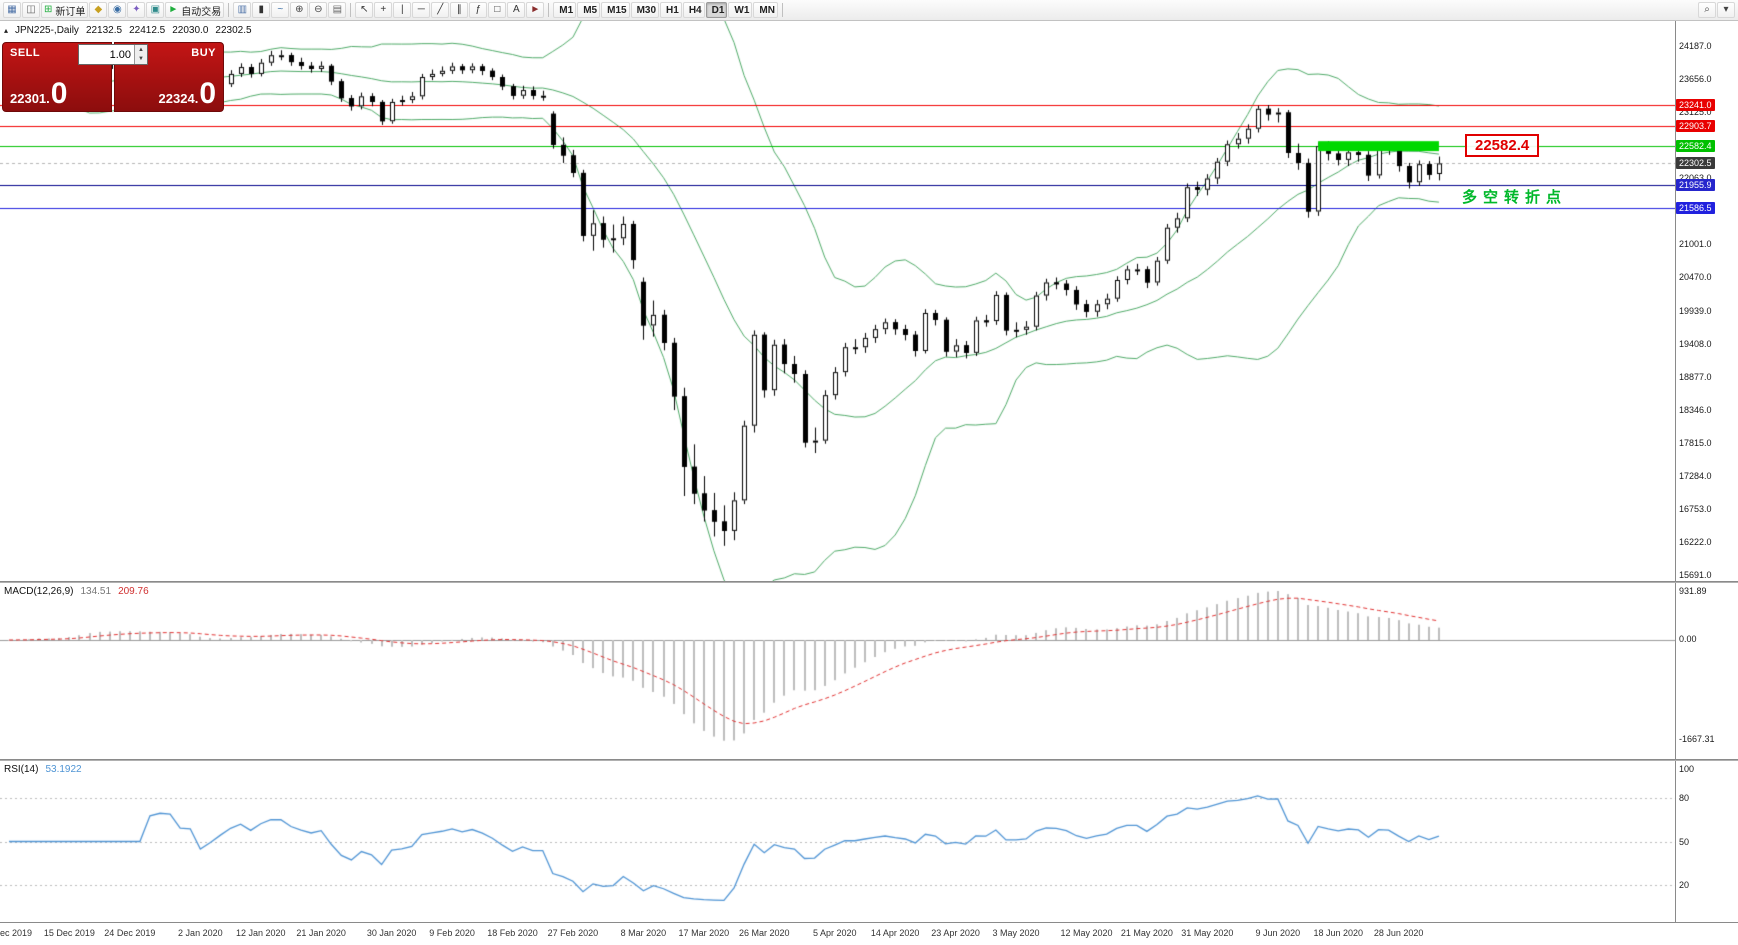 The image size is (1738, 945). What do you see at coordinates (440, 10) in the screenshot?
I see `trendline-icon: ╱` at bounding box center [440, 10].